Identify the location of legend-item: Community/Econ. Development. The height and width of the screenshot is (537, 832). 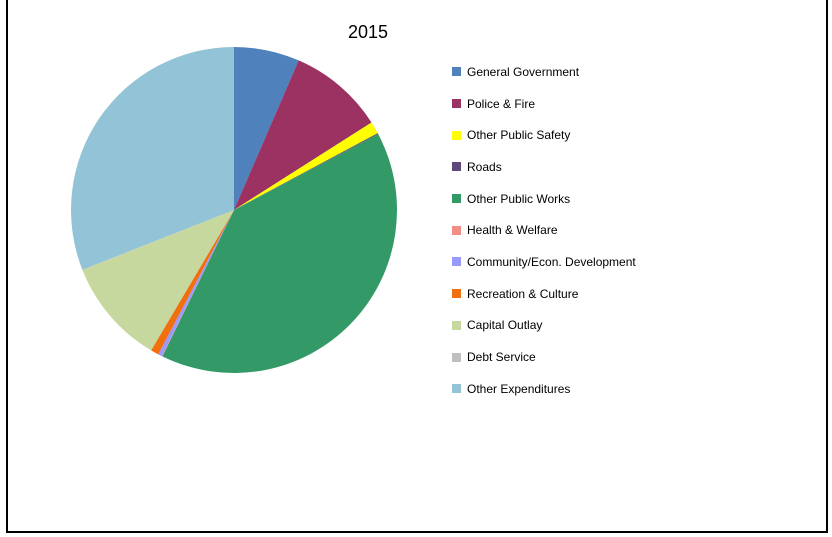
(544, 262).